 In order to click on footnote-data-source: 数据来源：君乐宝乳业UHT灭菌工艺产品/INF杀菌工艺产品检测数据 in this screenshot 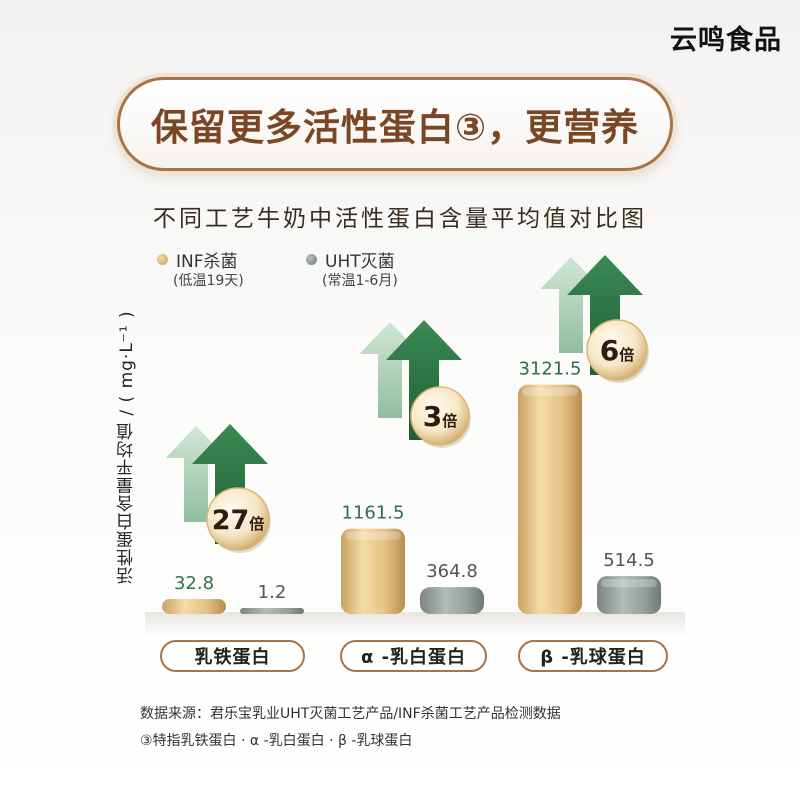, I will do `click(350, 714)`.